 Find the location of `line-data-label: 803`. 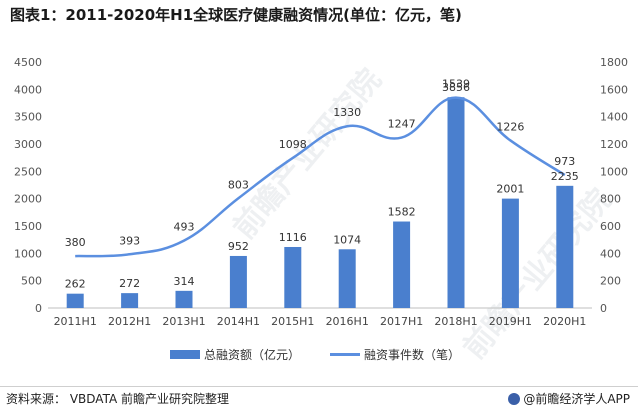

line-data-label: 803 is located at coordinates (238, 184).